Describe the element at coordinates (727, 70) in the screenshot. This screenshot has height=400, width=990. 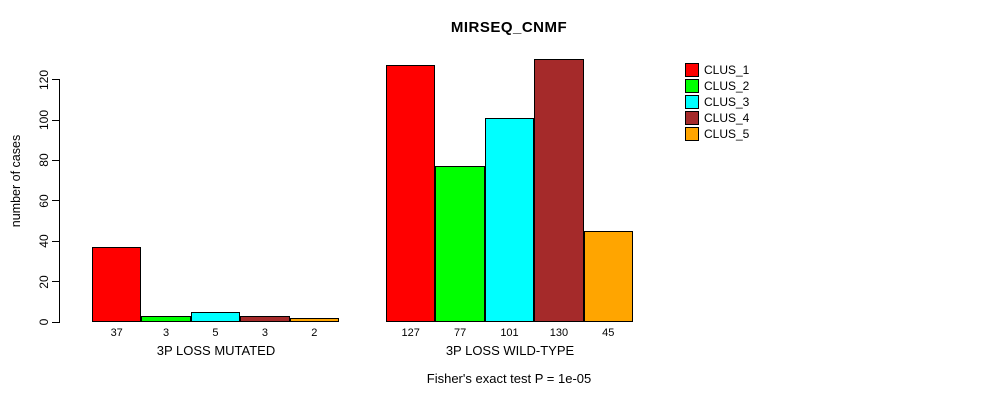
I see `legend-label: CLUS_1` at that location.